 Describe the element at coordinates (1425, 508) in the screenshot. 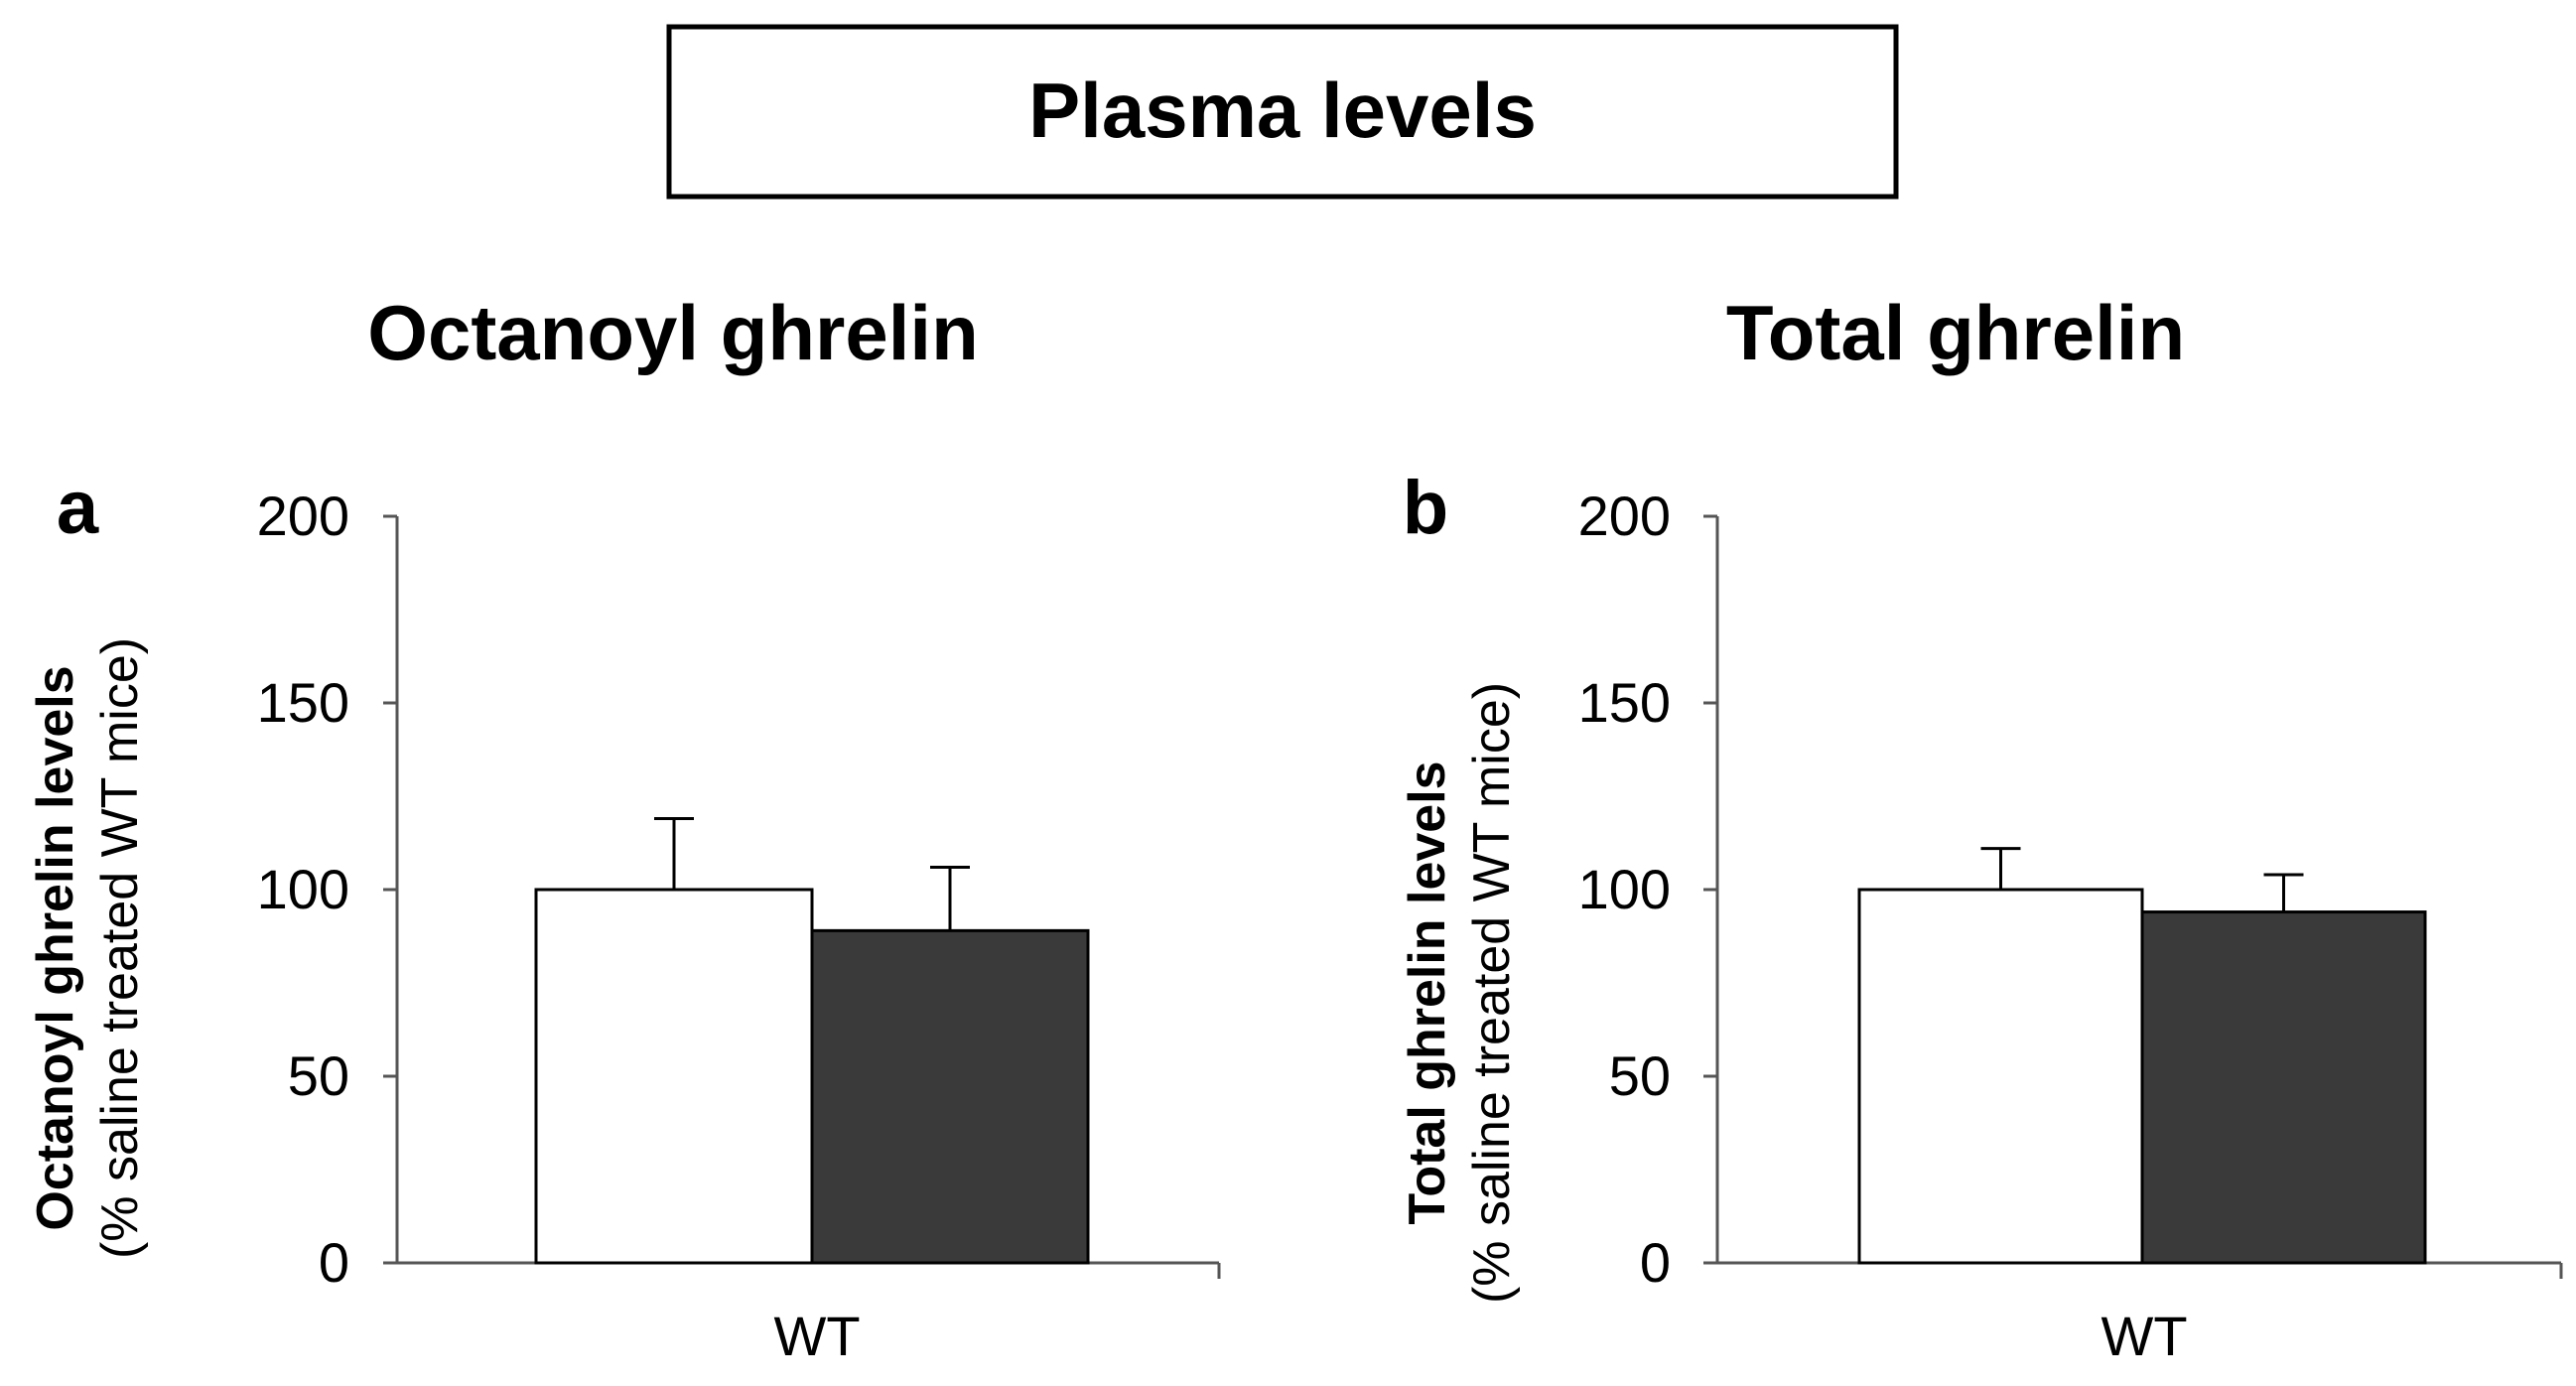

I see `panel-b-label: b` at that location.